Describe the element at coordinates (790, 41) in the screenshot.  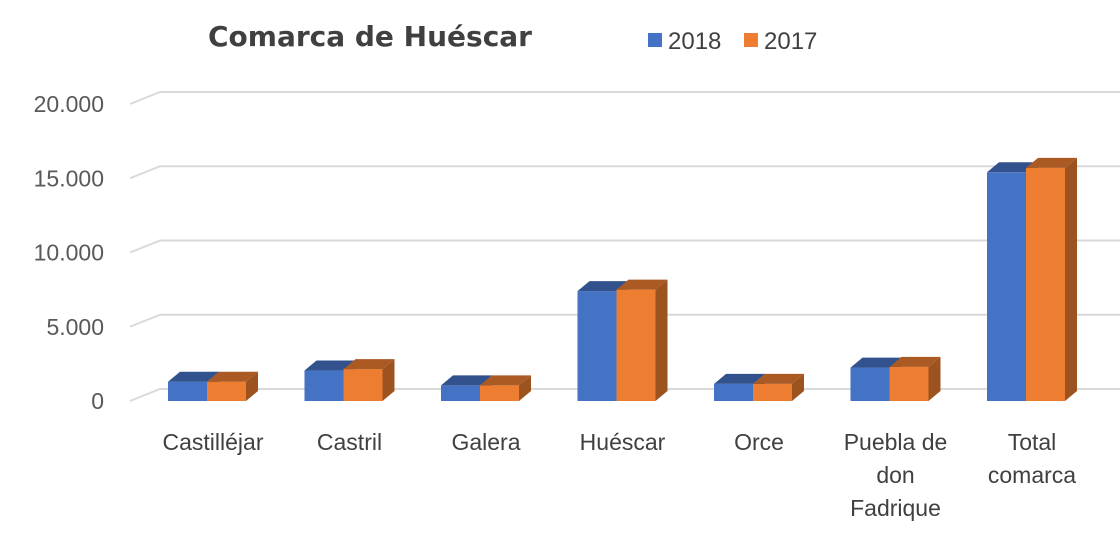
I see `legend-label-2017: 2017` at that location.